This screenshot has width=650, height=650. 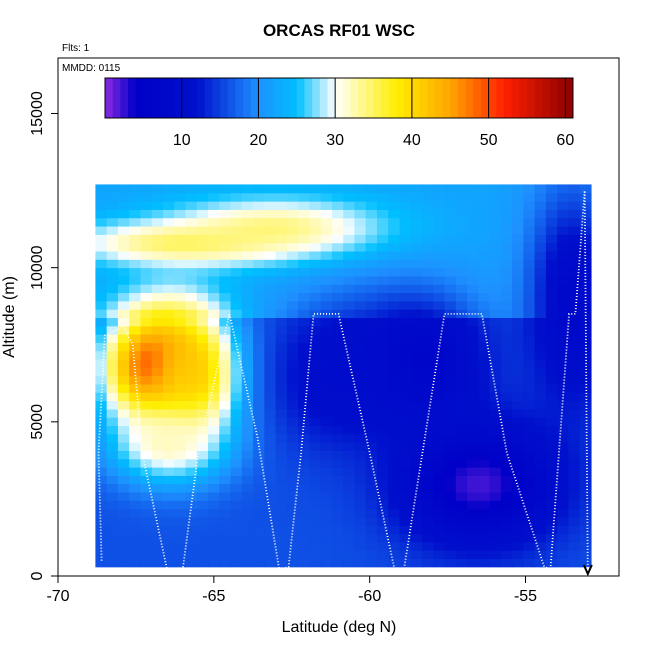 I want to click on x-axis-label: Latitude (deg N), so click(x=339, y=627).